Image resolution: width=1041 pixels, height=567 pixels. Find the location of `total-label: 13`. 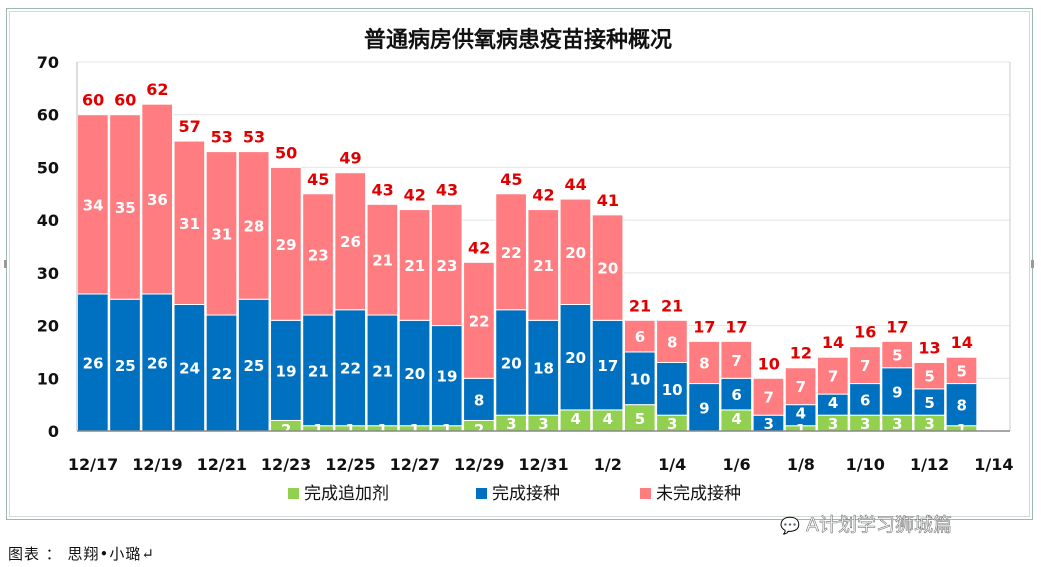

total-label: 13 is located at coordinates (929, 347).